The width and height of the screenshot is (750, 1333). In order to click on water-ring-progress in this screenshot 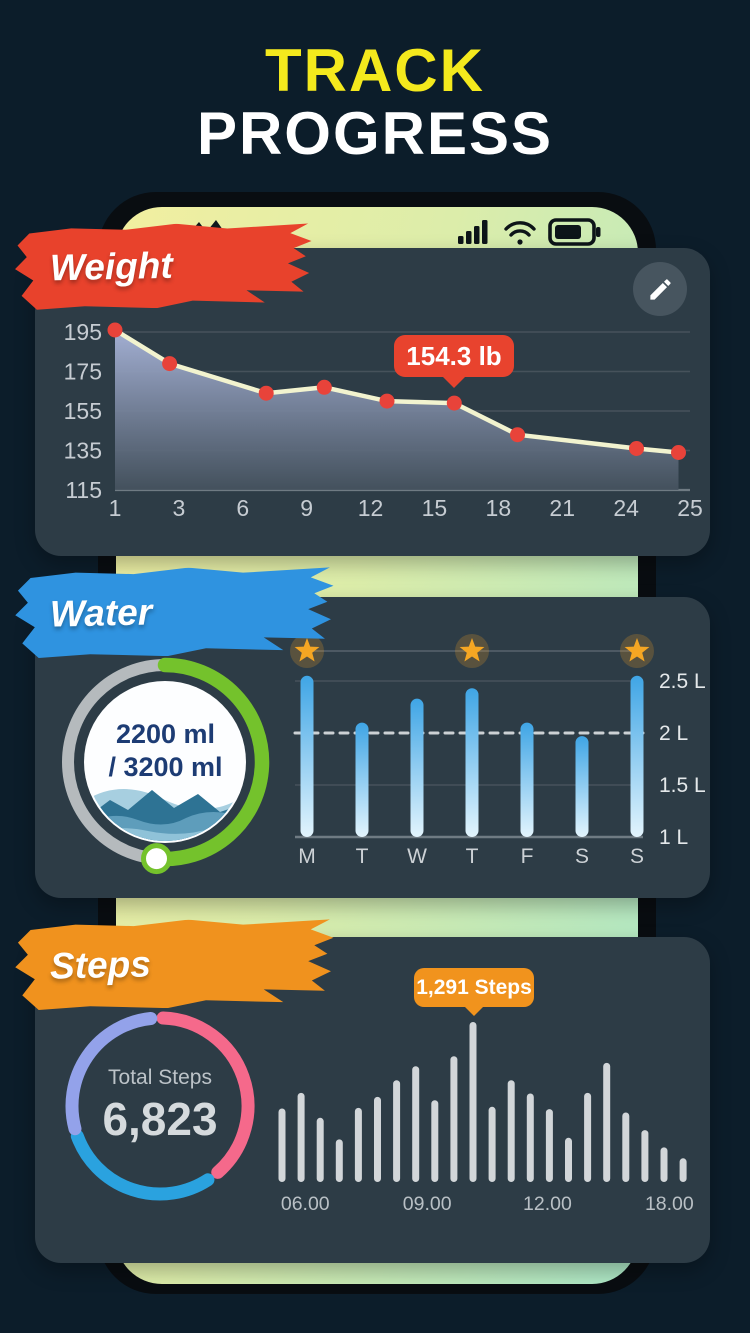, I will do `click(209, 762)`.